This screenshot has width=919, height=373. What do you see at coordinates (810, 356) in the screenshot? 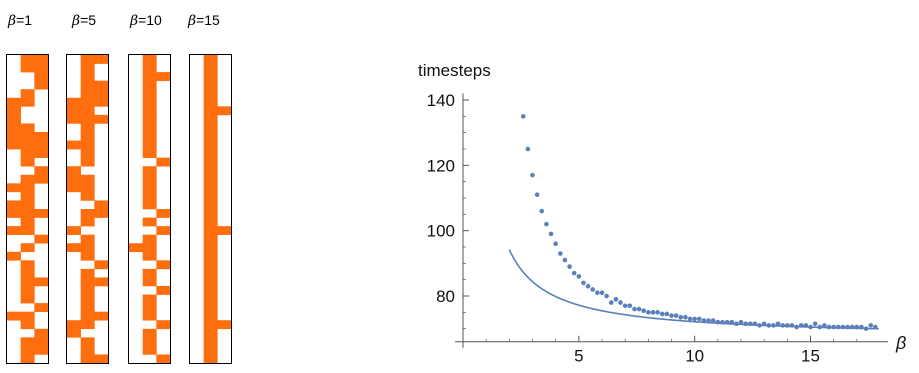
I see `x-tick-label: 15` at bounding box center [810, 356].